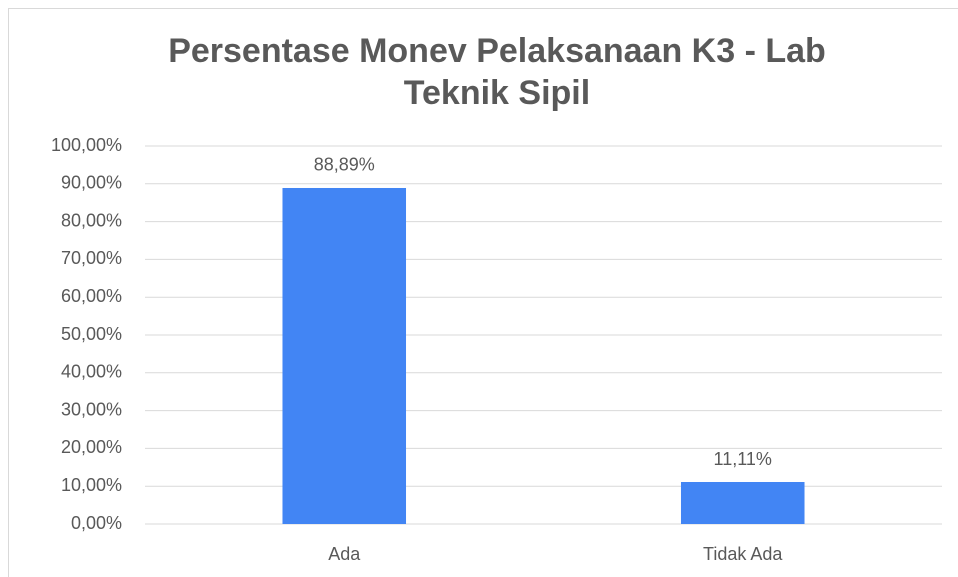 Image resolution: width=958 pixels, height=577 pixels. What do you see at coordinates (86, 145) in the screenshot?
I see `y-tick-label: 100,00%` at bounding box center [86, 145].